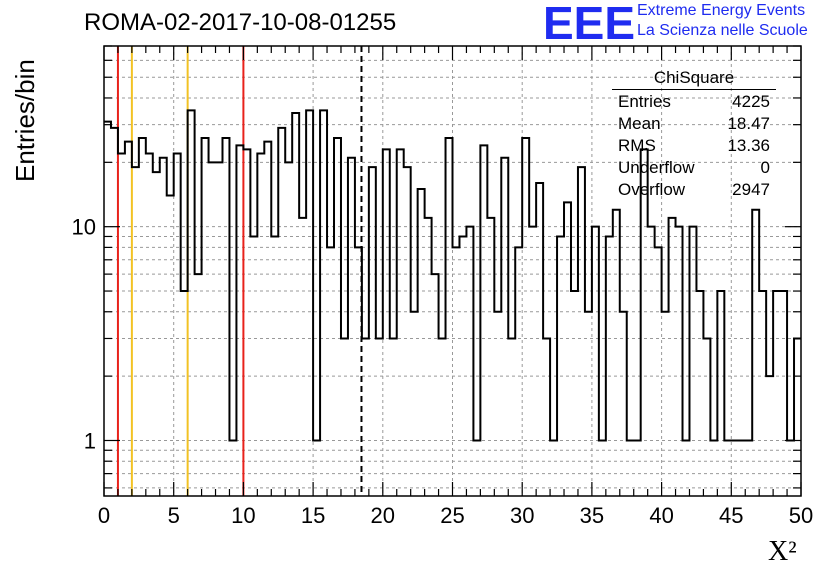  I want to click on stats-row-entries: Entries 4225, so click(694, 102).